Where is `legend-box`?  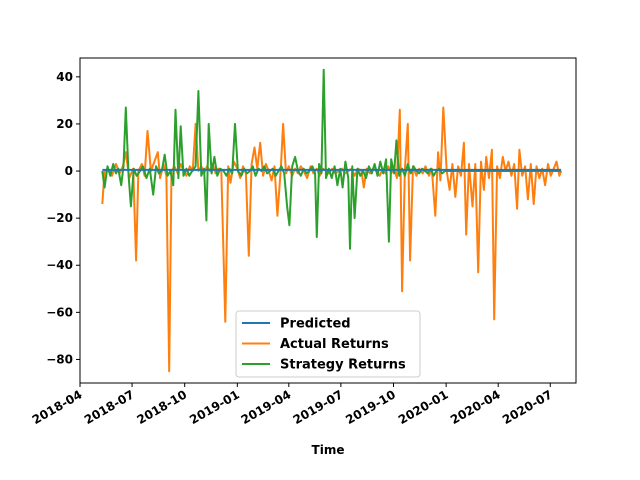
legend-box is located at coordinates (328, 344).